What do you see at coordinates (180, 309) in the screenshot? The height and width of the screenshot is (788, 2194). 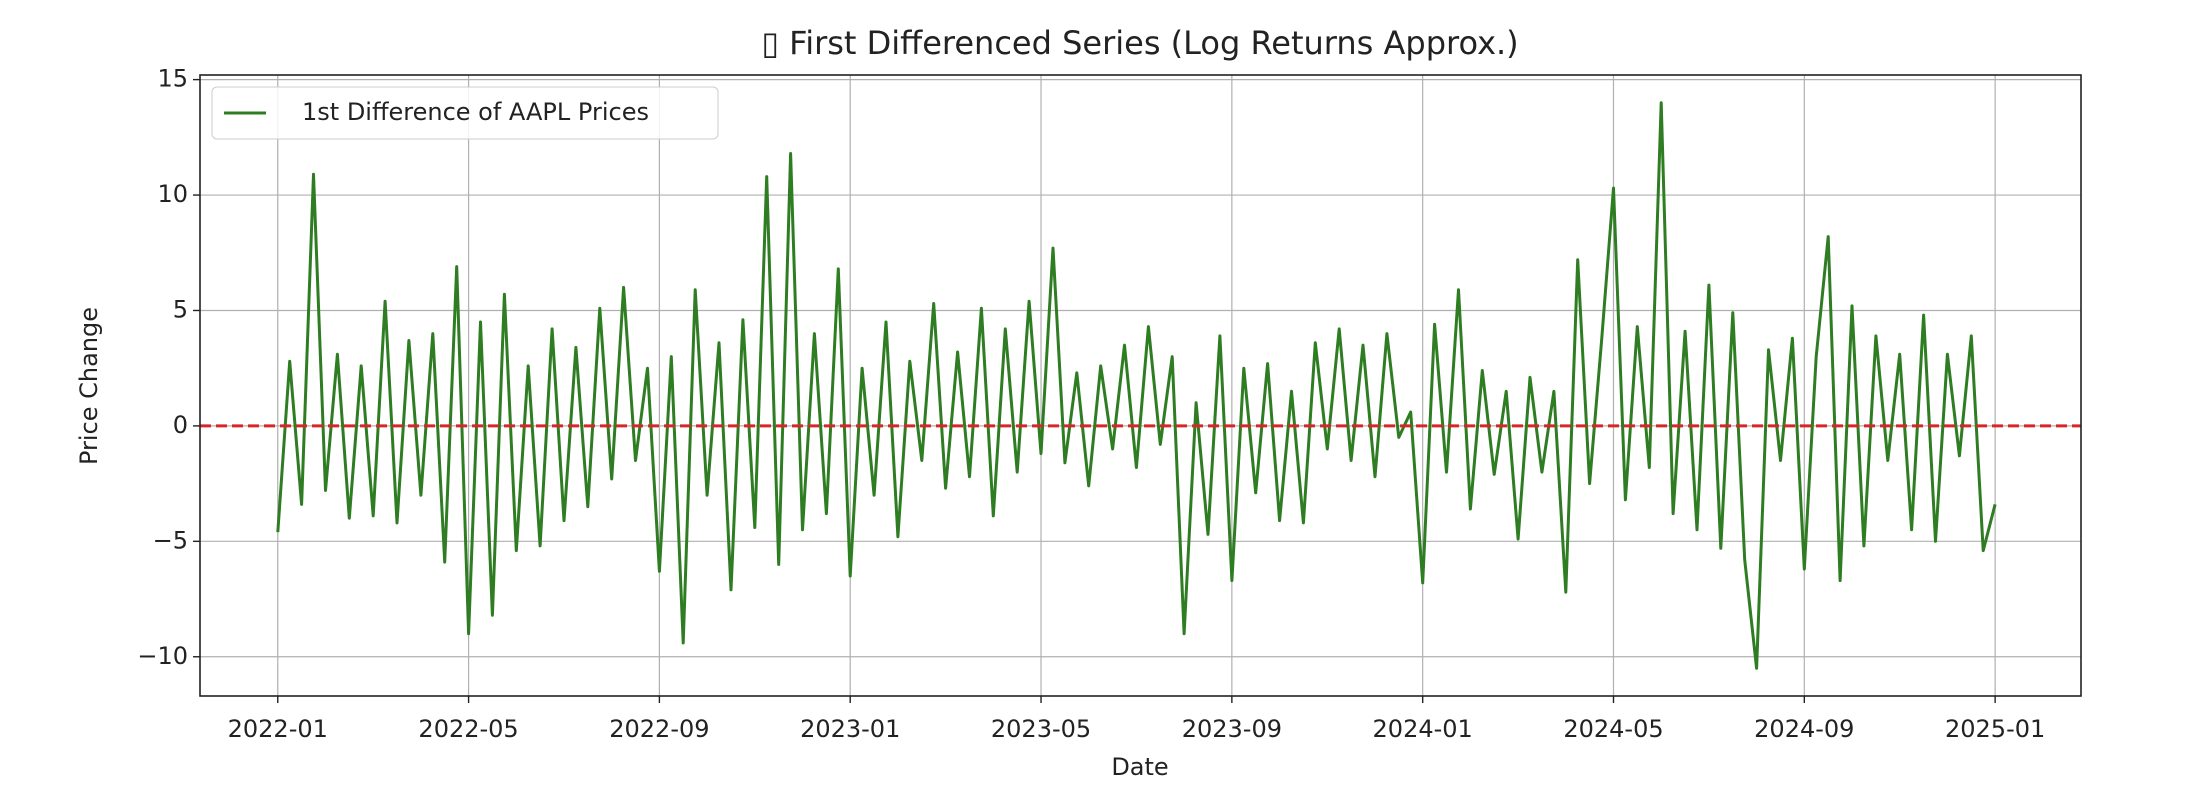 I see `y-tick-label: 5` at bounding box center [180, 309].